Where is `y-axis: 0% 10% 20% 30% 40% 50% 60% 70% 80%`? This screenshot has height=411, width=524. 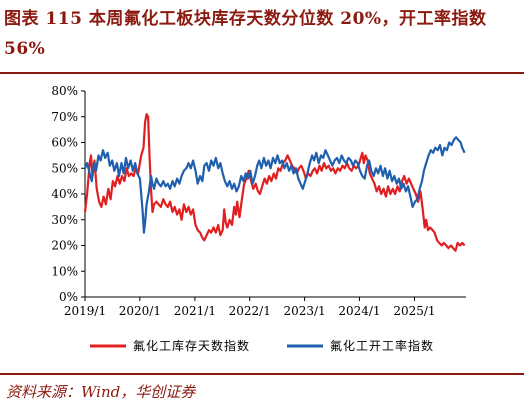 y-axis: 0% 10% 20% 30% 40% 50% 60% 70% 80% is located at coordinates (68, 194).